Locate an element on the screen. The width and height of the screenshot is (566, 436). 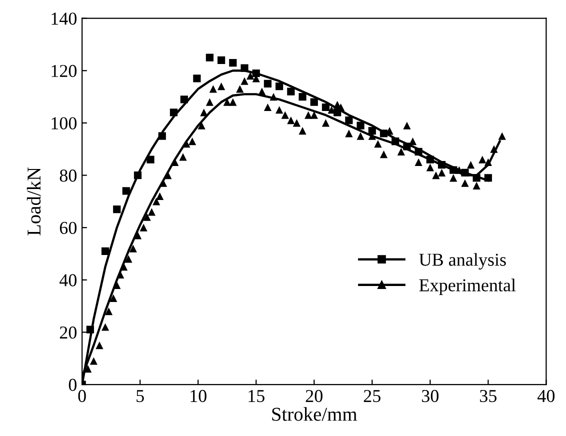
y-tick-label: 80 is located at coordinates (68, 176).